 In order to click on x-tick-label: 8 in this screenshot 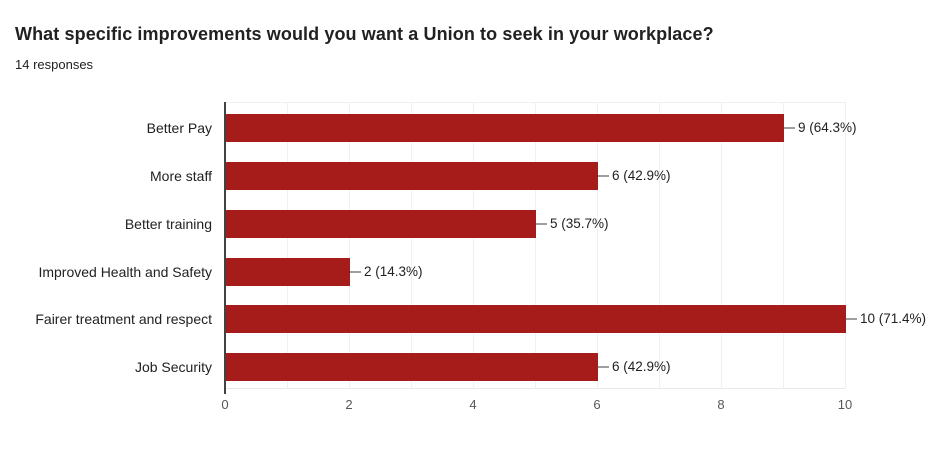, I will do `click(721, 404)`.